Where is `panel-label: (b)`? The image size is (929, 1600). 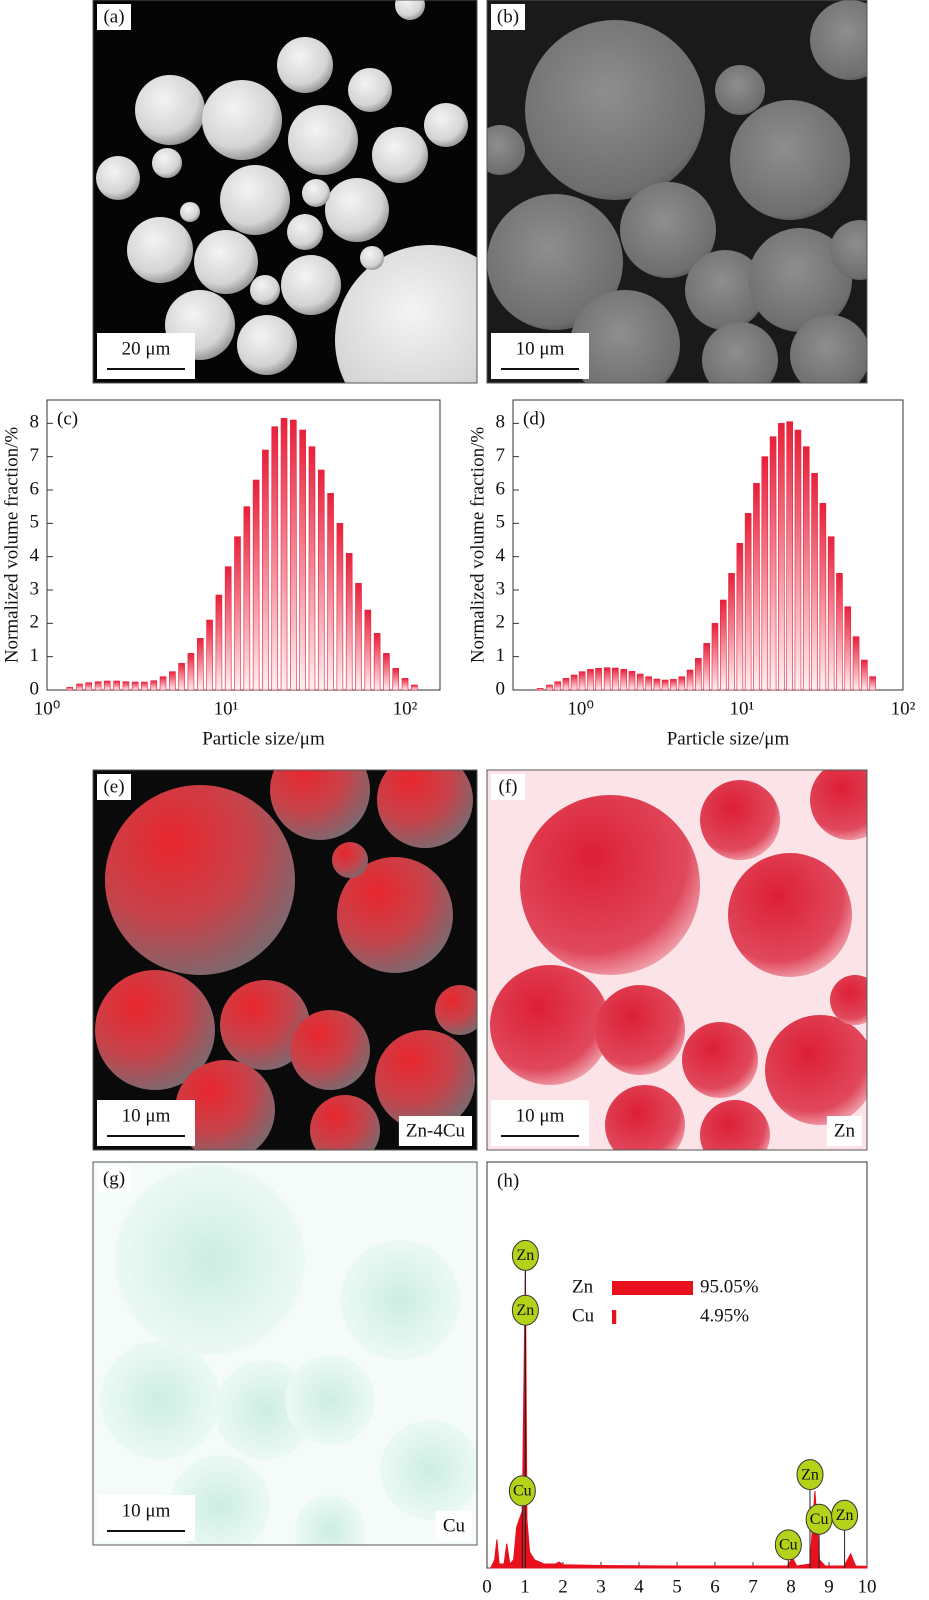
panel-label: (b) is located at coordinates (508, 16).